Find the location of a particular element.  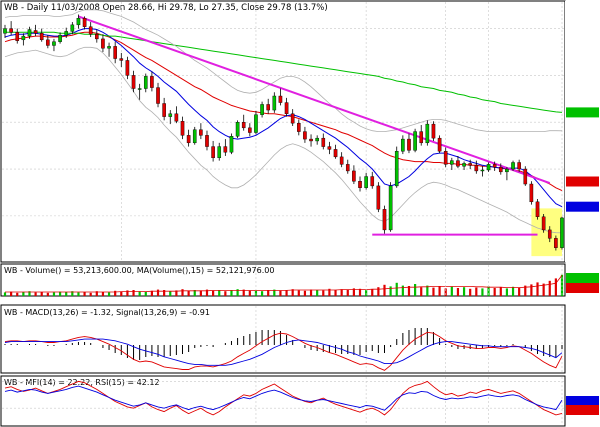

mfi-value-label-bg is located at coordinates (582, 410).